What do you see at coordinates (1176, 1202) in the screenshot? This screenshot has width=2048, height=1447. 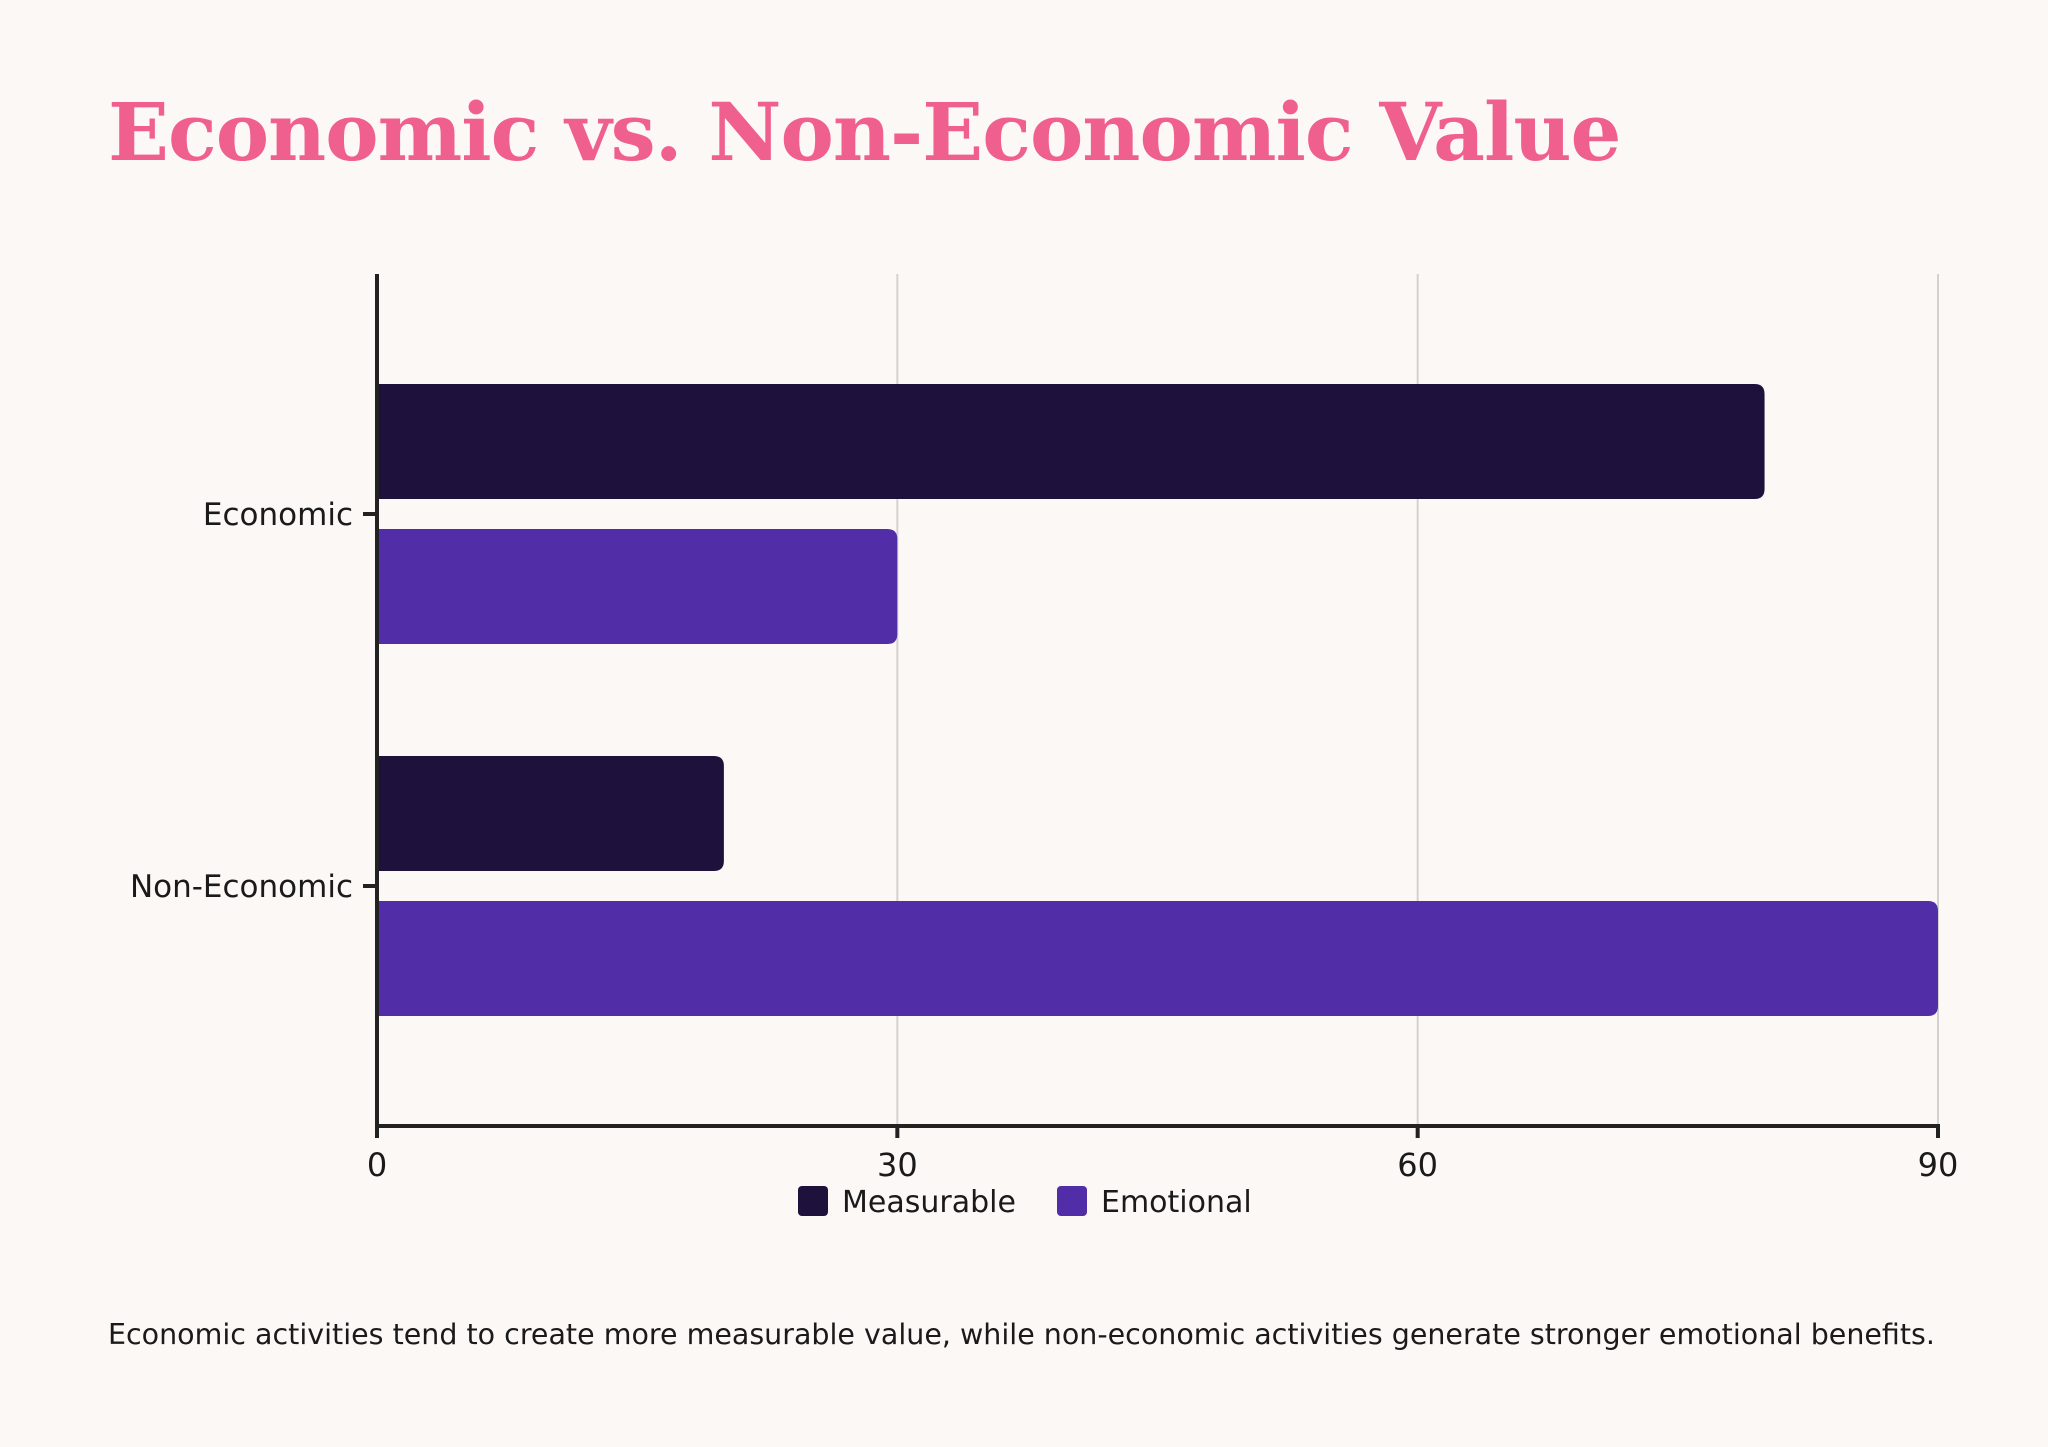 I see `legend-label-emotional: Emotional` at bounding box center [1176, 1202].